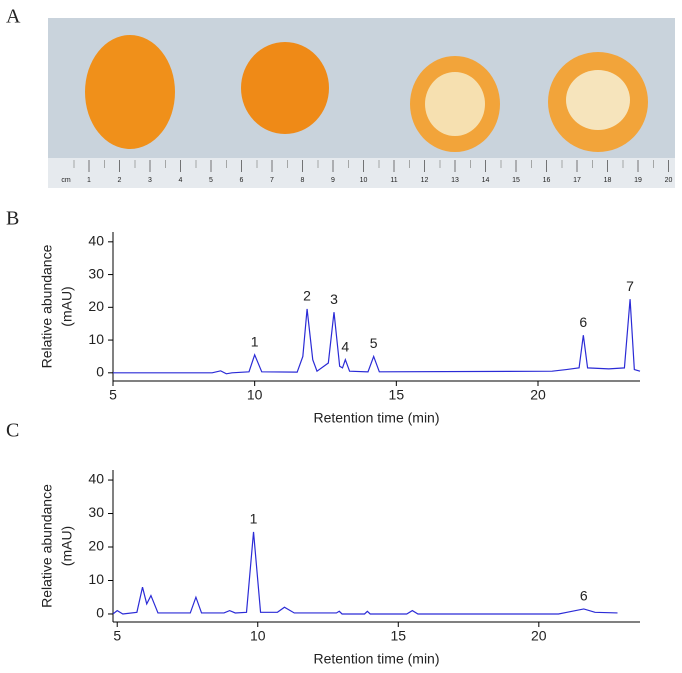 This screenshot has height=673, width=682. I want to click on ruler-label: 9, so click(333, 180).